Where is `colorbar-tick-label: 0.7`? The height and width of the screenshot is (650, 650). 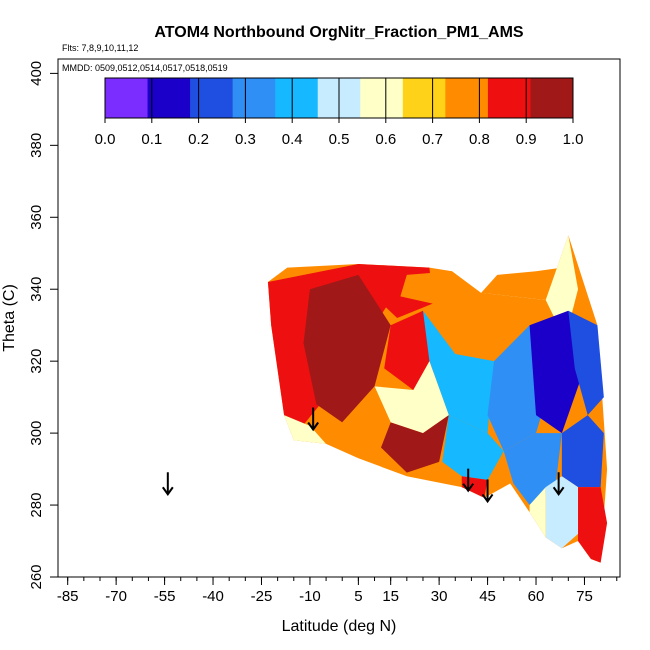 colorbar-tick-label: 0.7 is located at coordinates (432, 139).